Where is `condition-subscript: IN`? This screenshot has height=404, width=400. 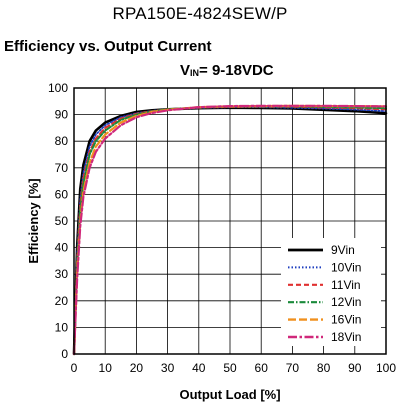
condition-subscript: IN is located at coordinates (195, 73).